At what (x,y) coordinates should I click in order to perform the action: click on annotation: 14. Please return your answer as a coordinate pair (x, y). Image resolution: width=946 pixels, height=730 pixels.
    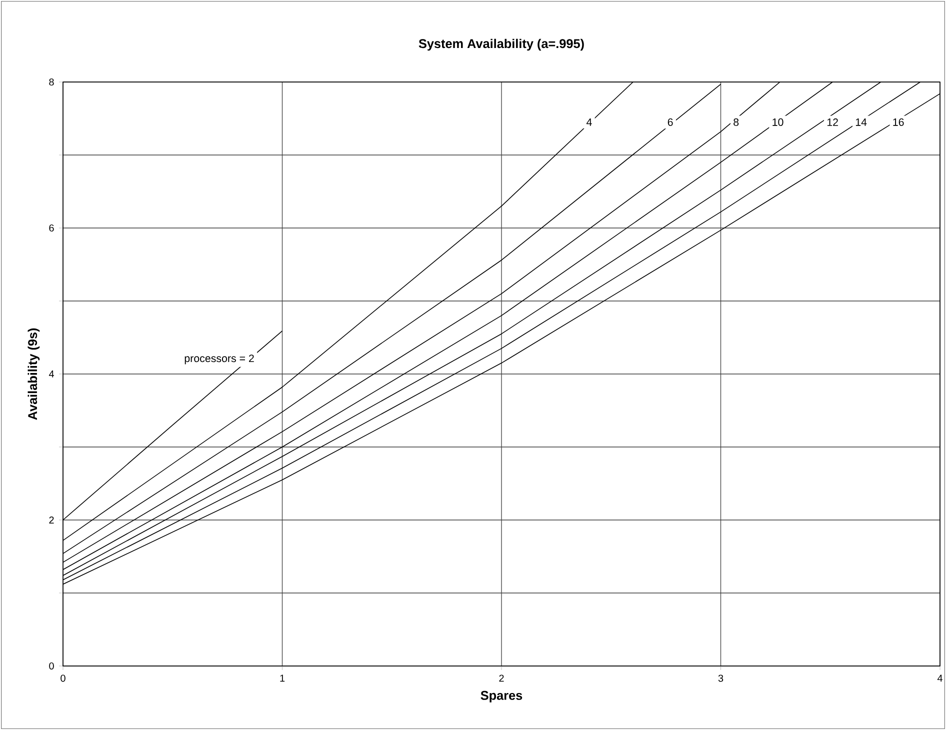
    Looking at the image, I should click on (861, 122).